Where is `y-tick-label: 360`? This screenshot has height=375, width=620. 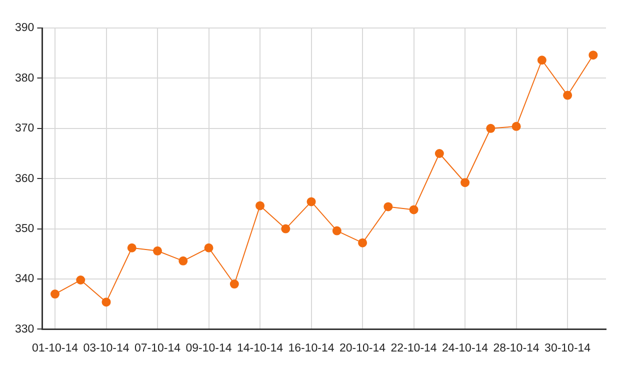
y-tick-label: 360 is located at coordinates (24, 178).